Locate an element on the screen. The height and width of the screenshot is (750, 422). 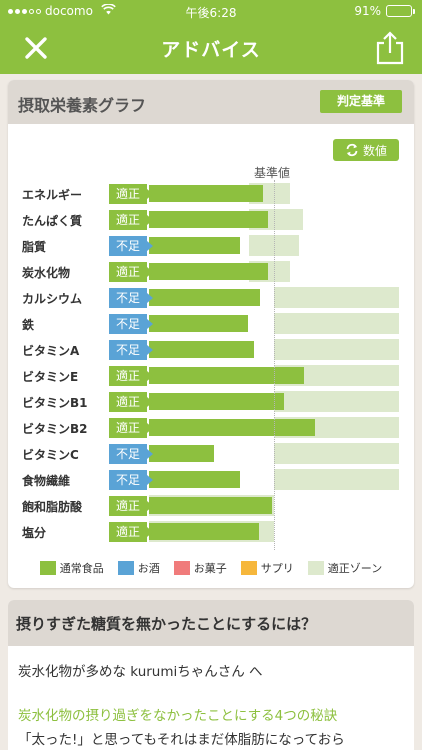
nav-bar: アドバイス is located at coordinates (211, 48).